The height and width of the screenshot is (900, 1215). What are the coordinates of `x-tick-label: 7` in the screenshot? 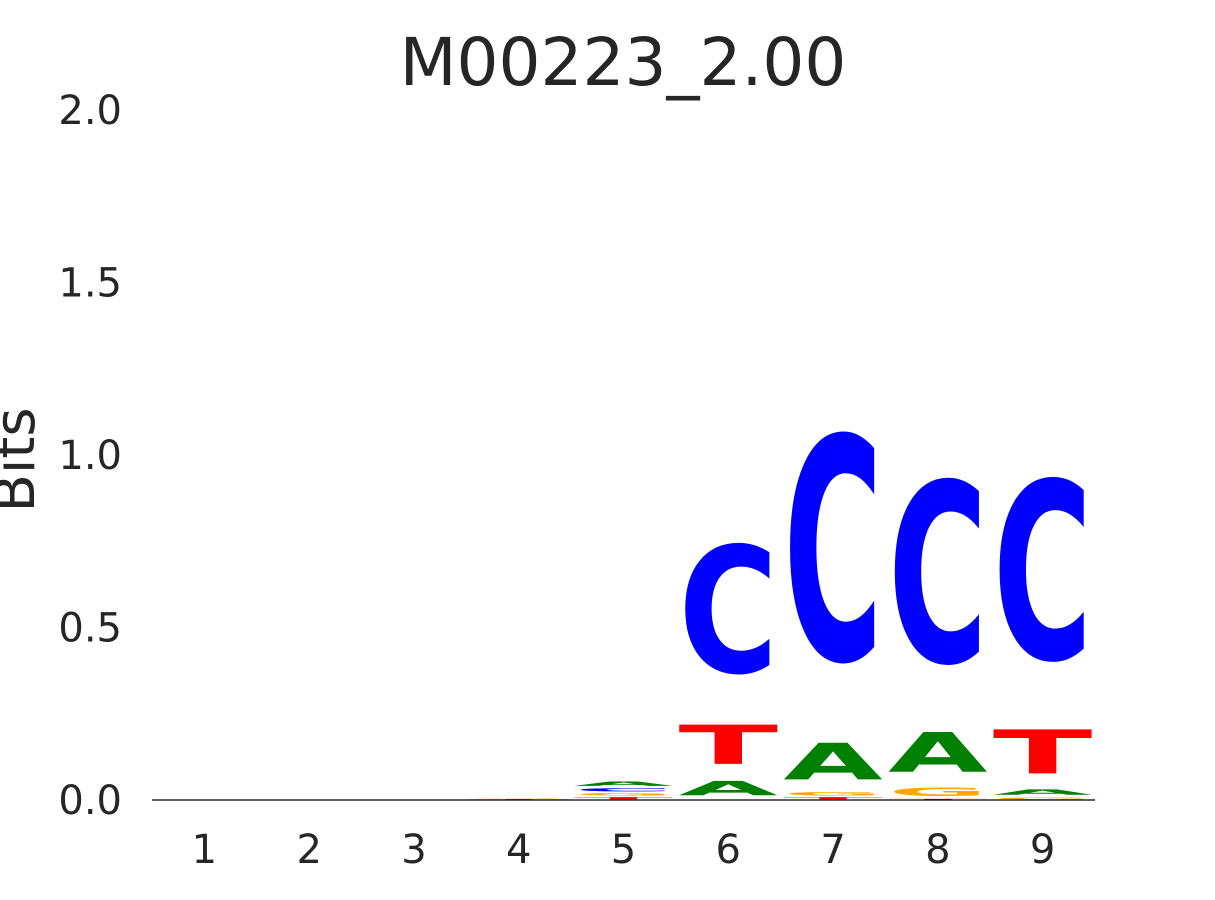 It's located at (832, 850).